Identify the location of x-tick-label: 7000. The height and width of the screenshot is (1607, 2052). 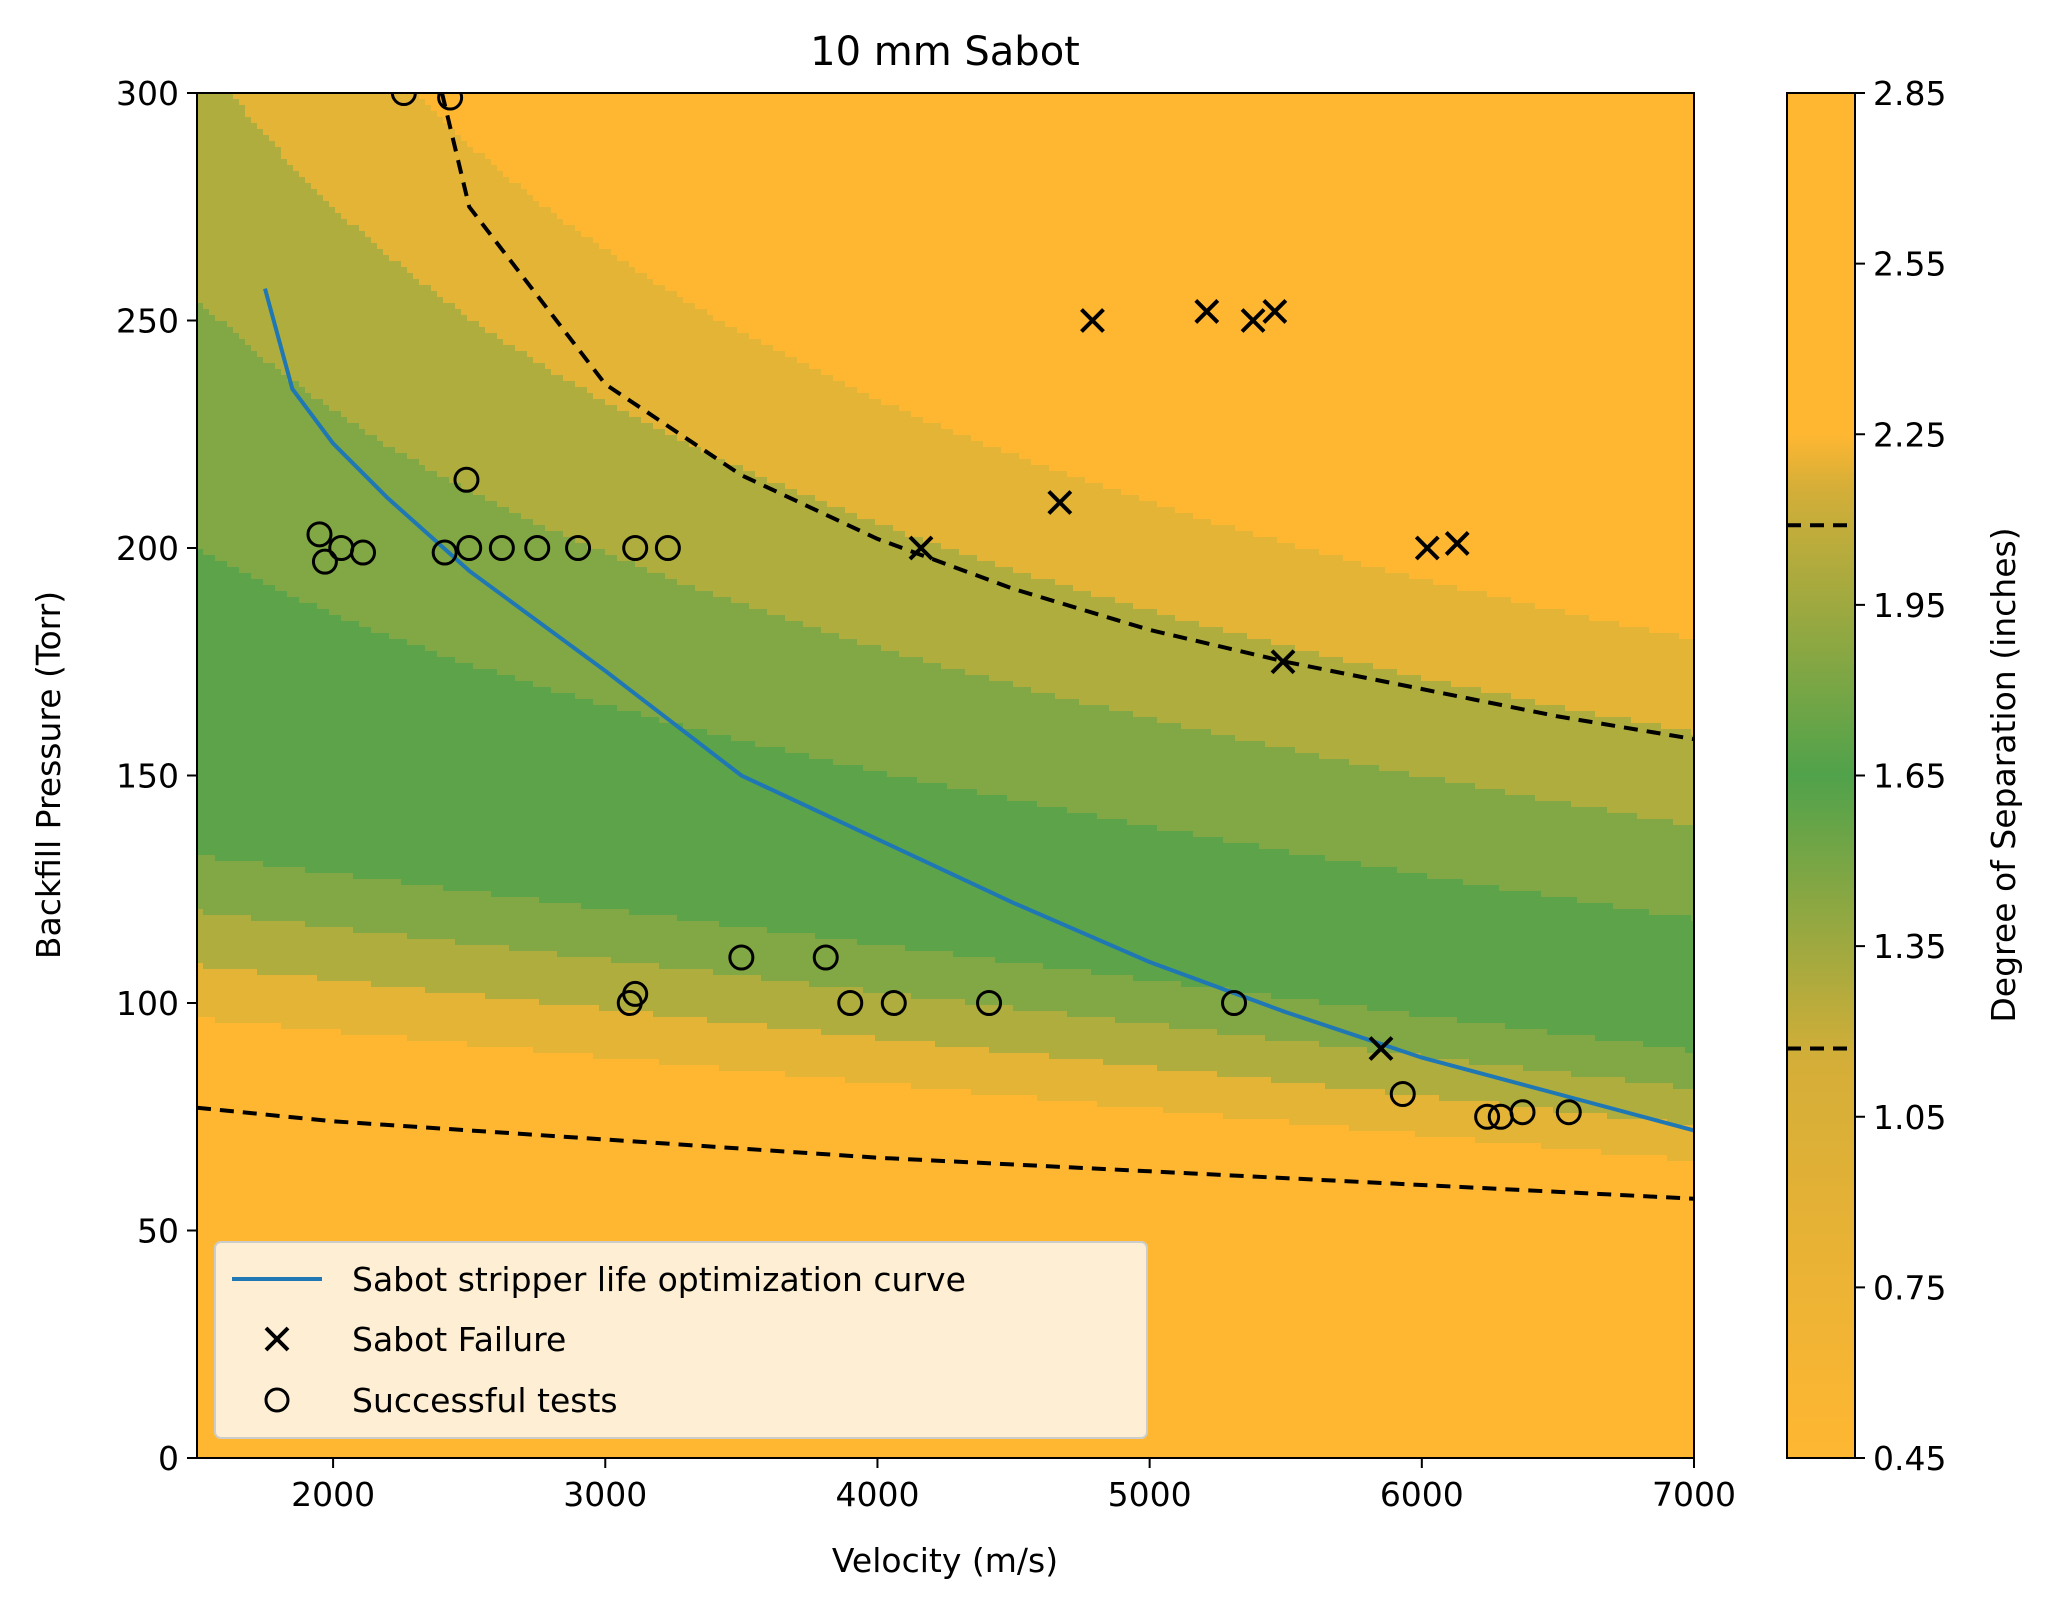
(1694, 1494).